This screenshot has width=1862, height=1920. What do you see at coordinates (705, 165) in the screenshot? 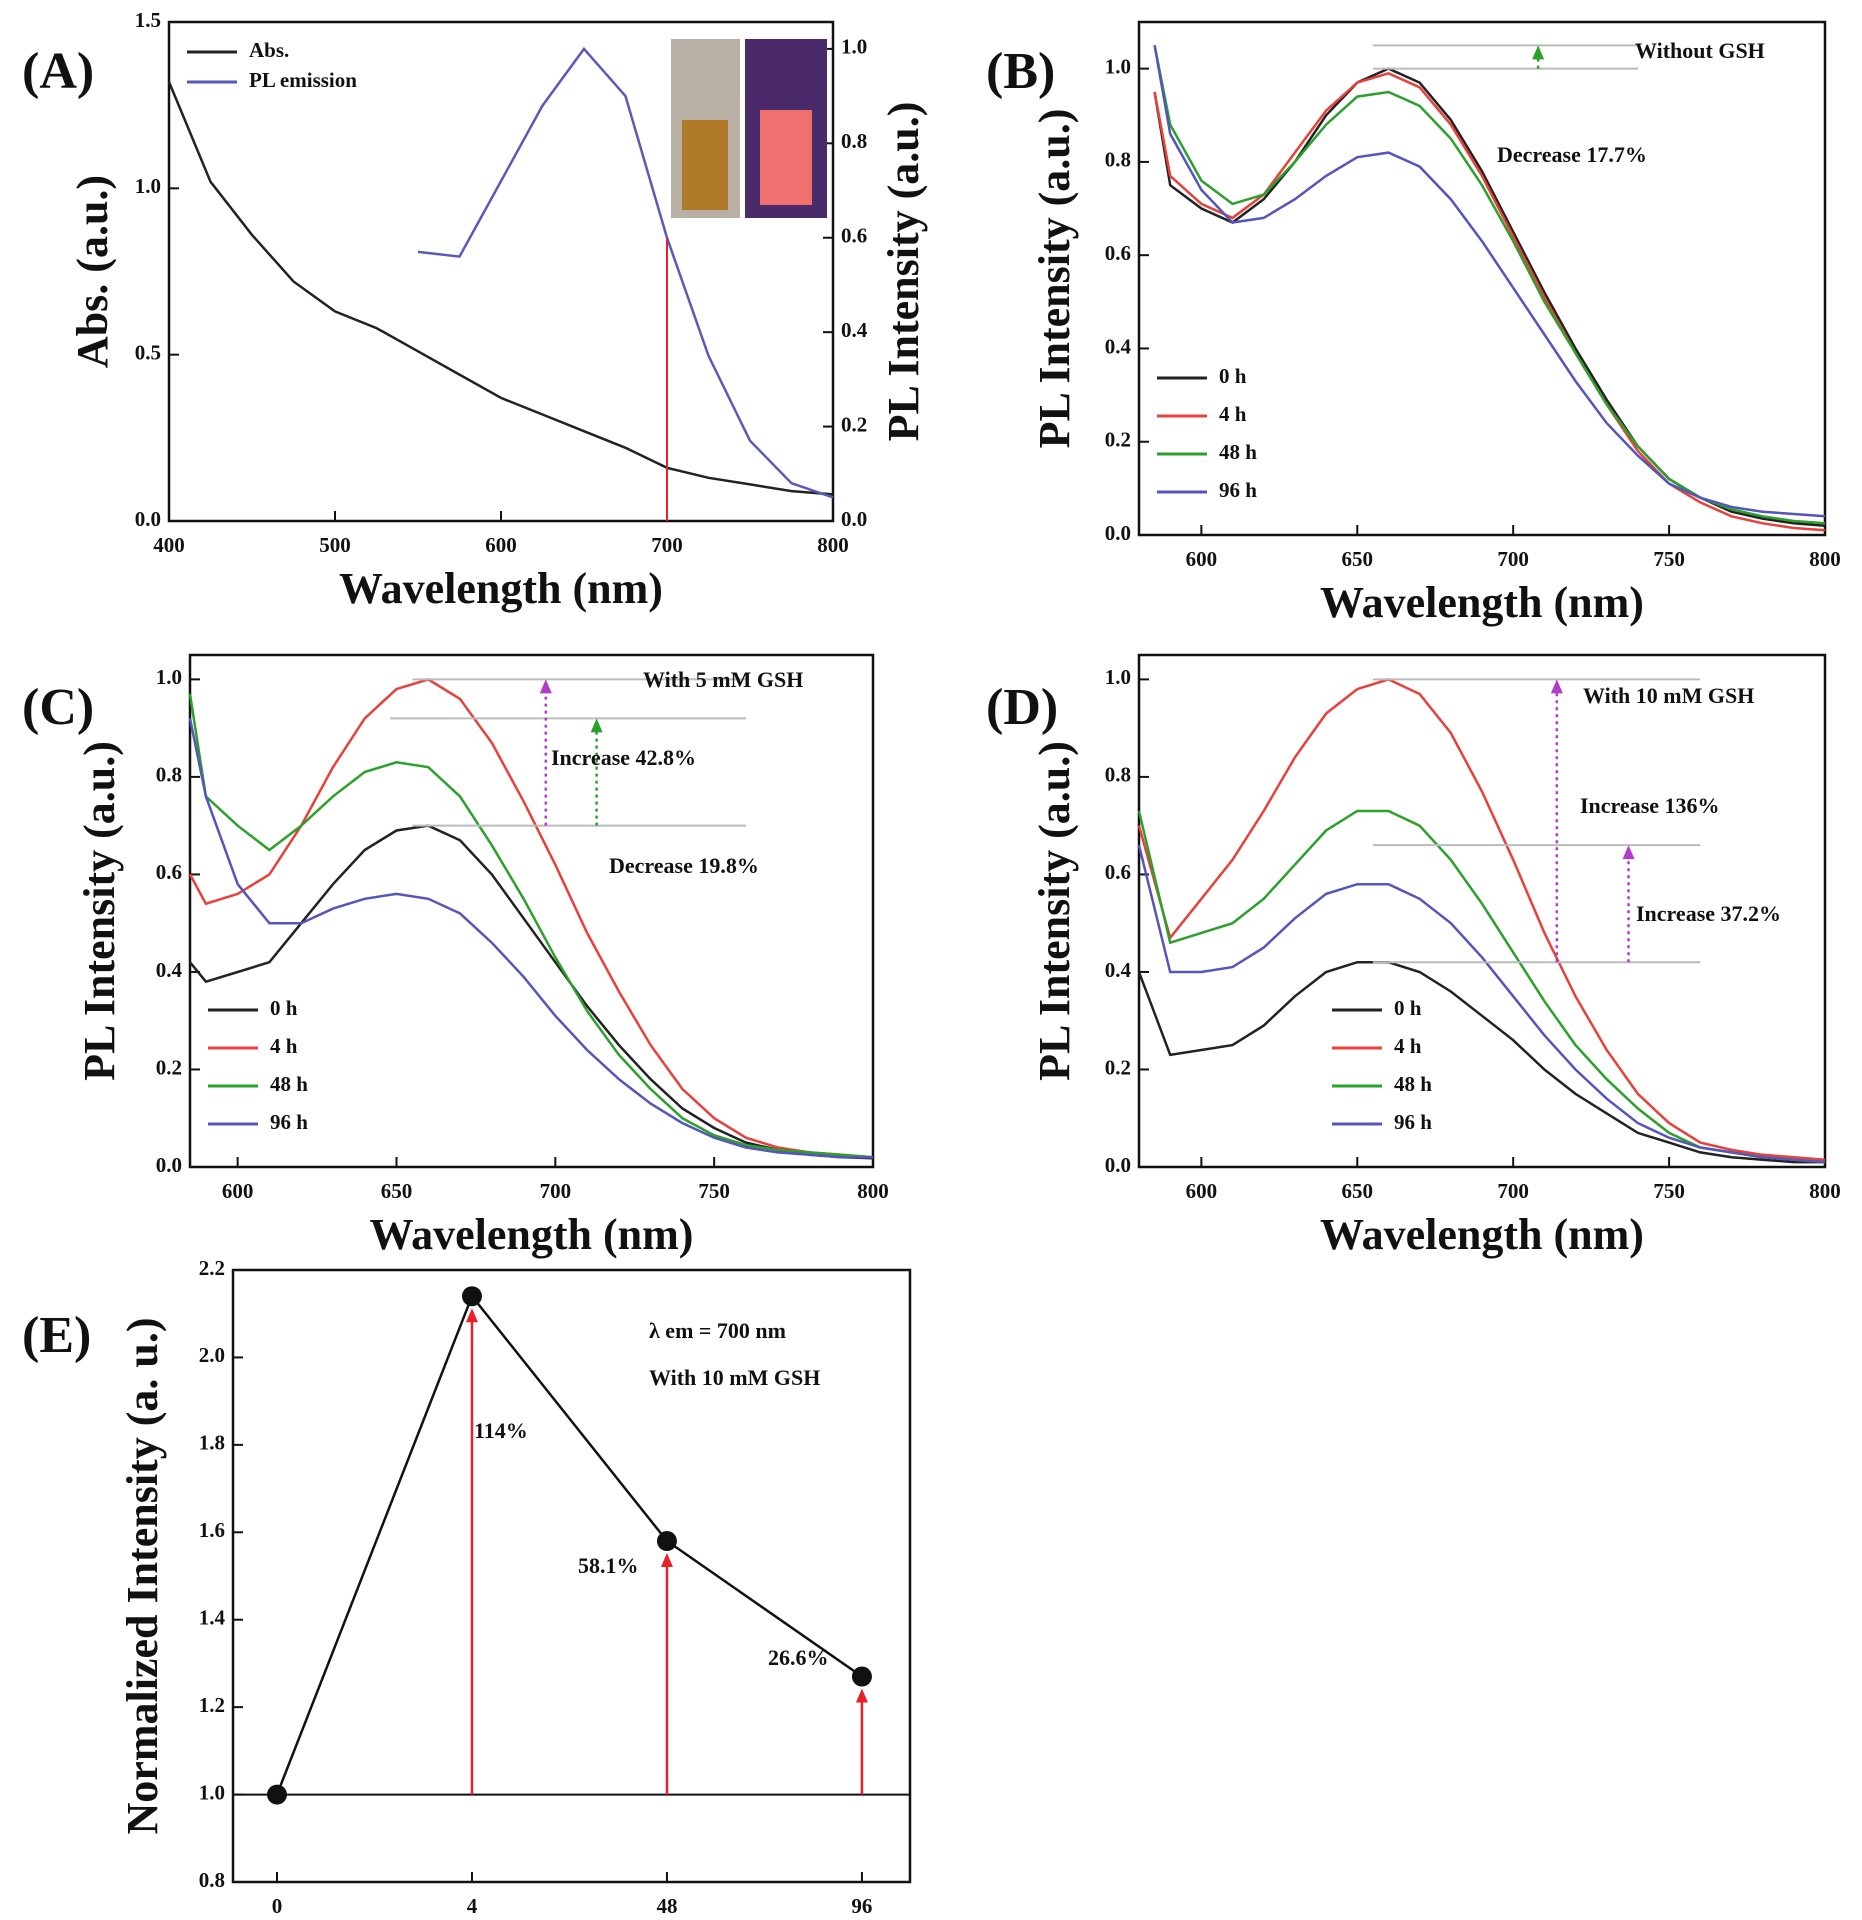
I see `inset-vial` at bounding box center [705, 165].